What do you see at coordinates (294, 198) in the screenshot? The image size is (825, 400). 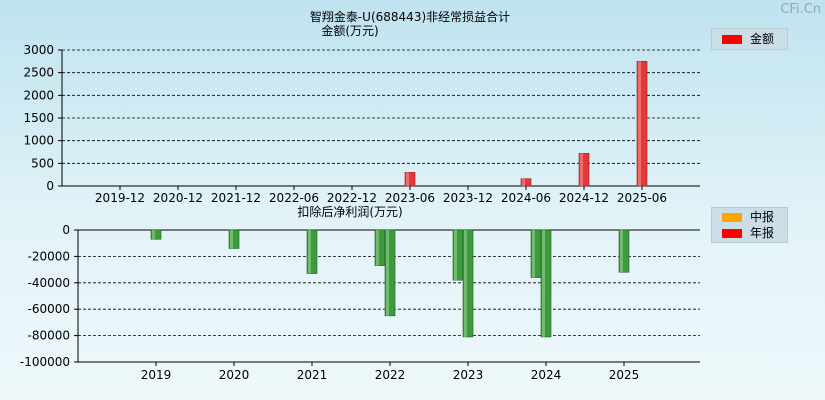 I see `chart1-xtick-label: 2022-06` at bounding box center [294, 198].